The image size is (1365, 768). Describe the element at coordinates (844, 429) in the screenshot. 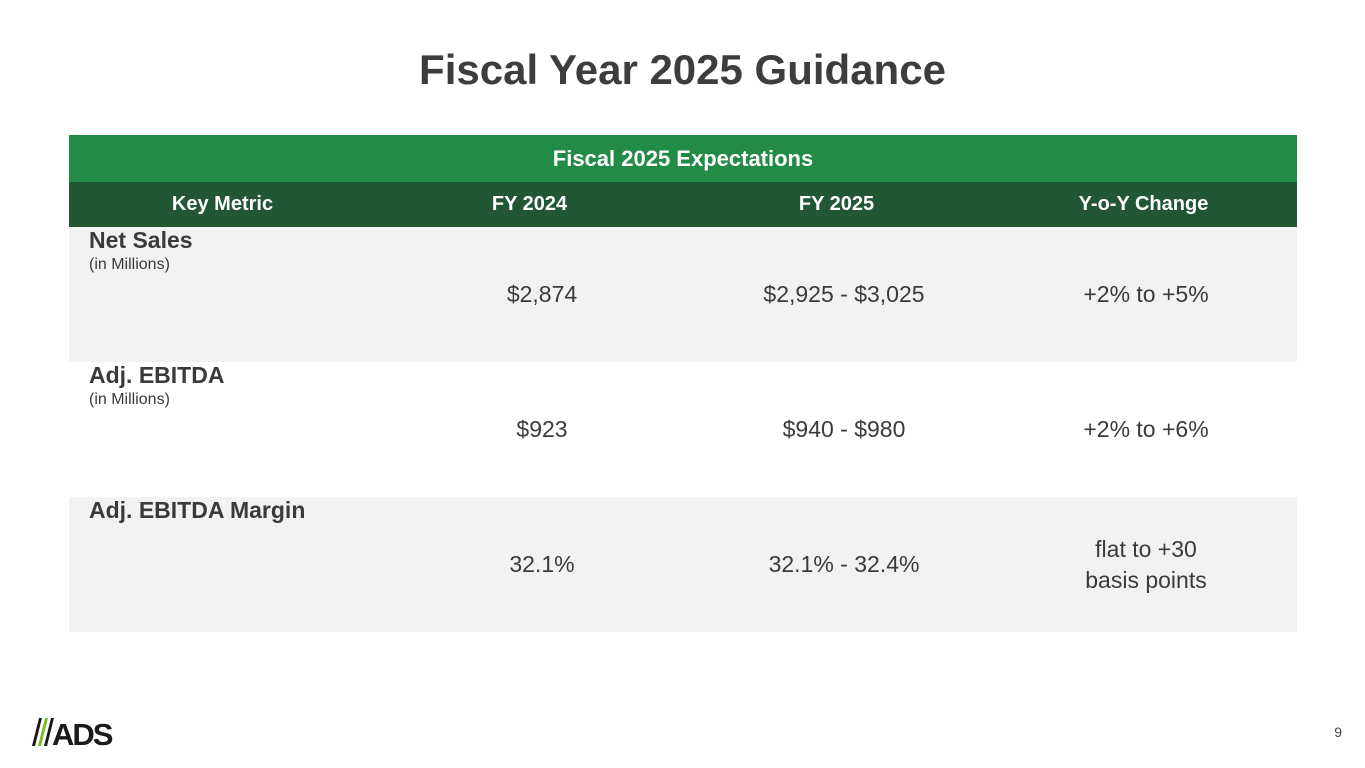

I see `fy2025-value: $940 - $980` at that location.